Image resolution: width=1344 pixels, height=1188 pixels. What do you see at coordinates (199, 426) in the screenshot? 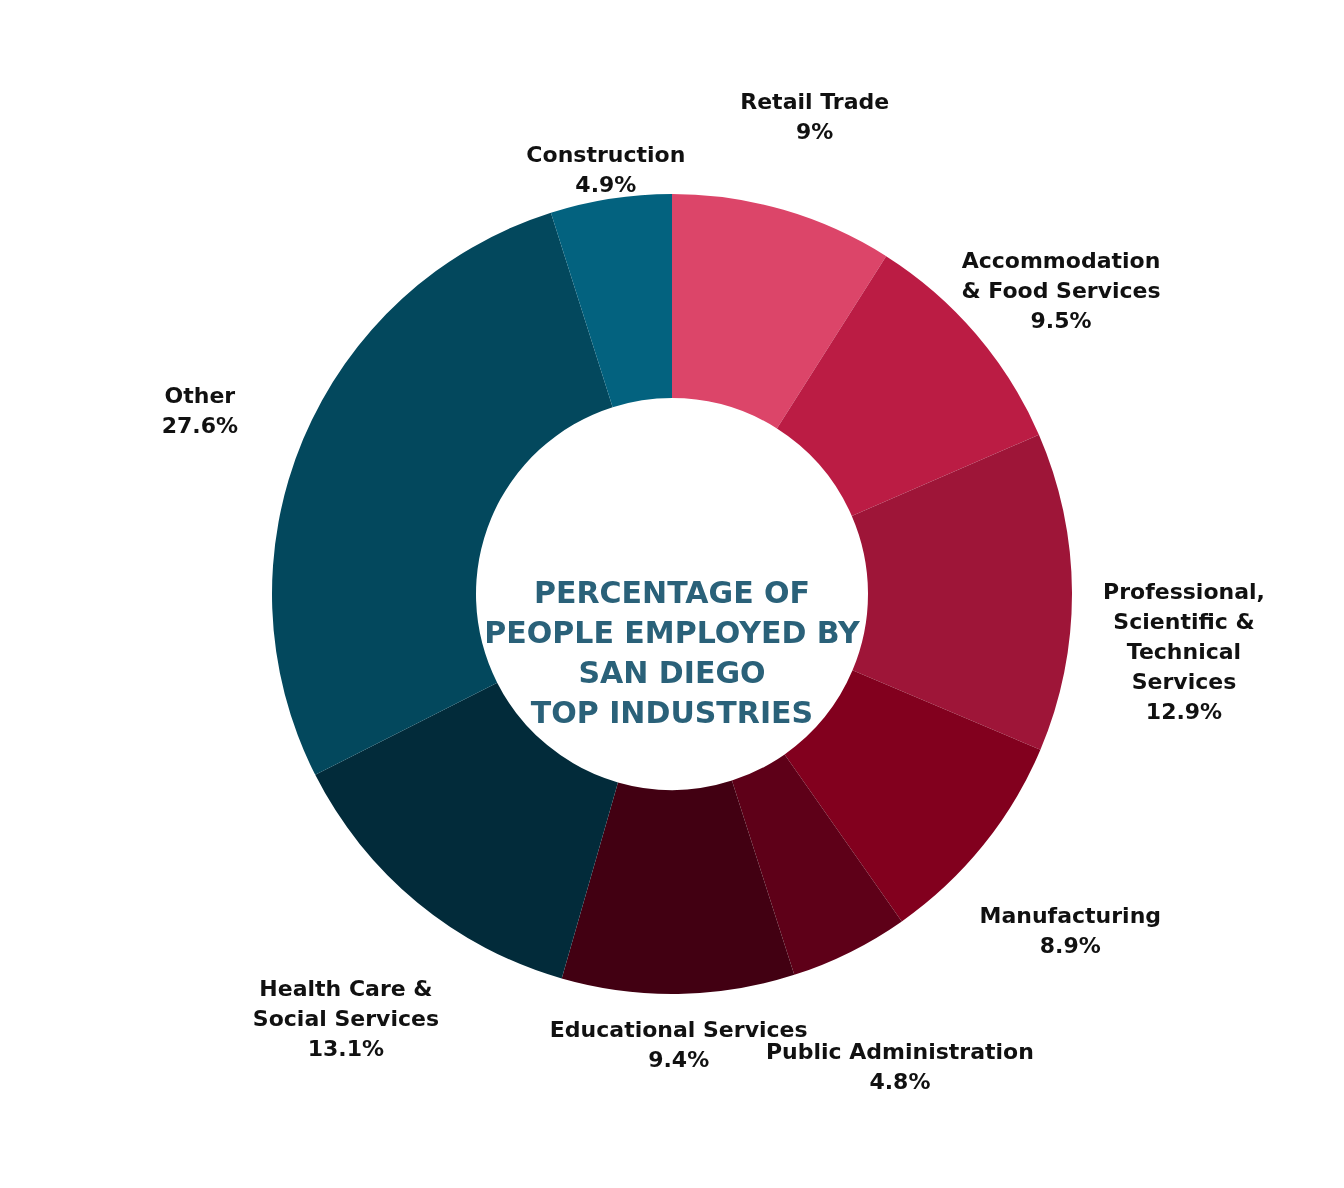
I see `data-label: 27.6%` at bounding box center [199, 426].